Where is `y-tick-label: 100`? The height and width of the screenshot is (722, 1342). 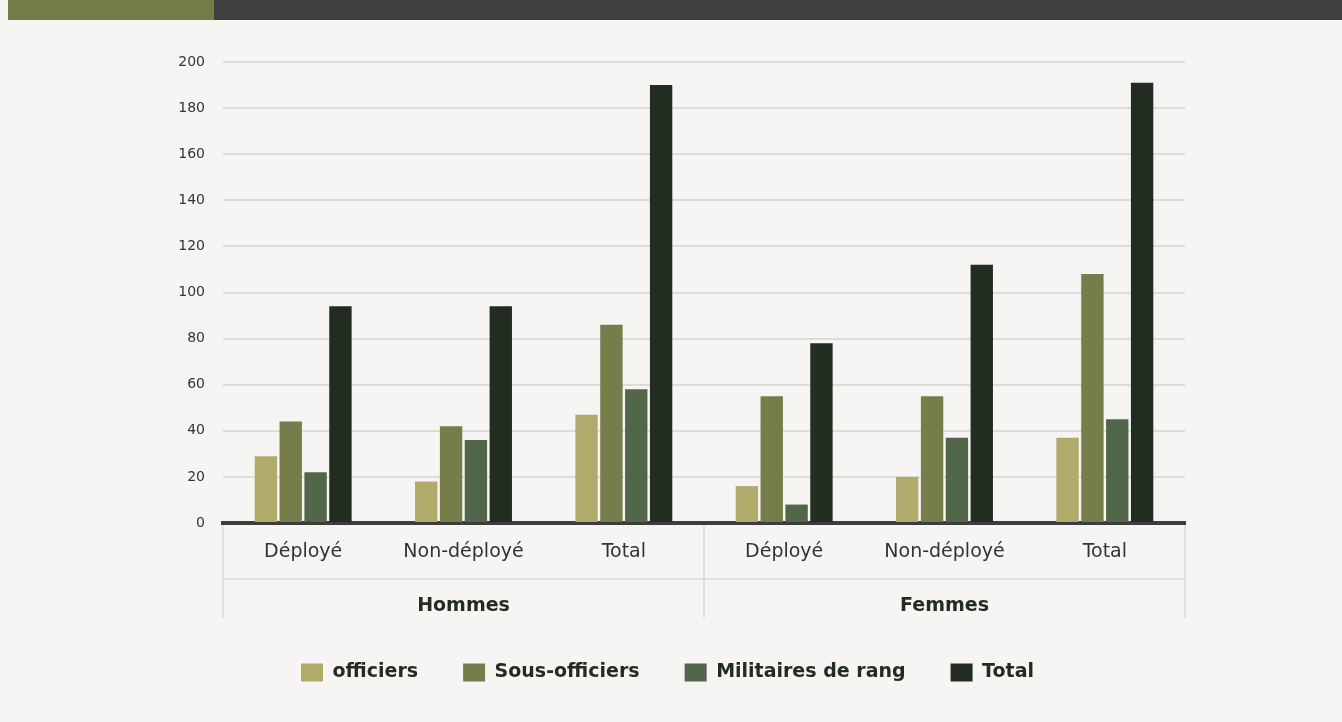
y-tick-label: 100 is located at coordinates (191, 291).